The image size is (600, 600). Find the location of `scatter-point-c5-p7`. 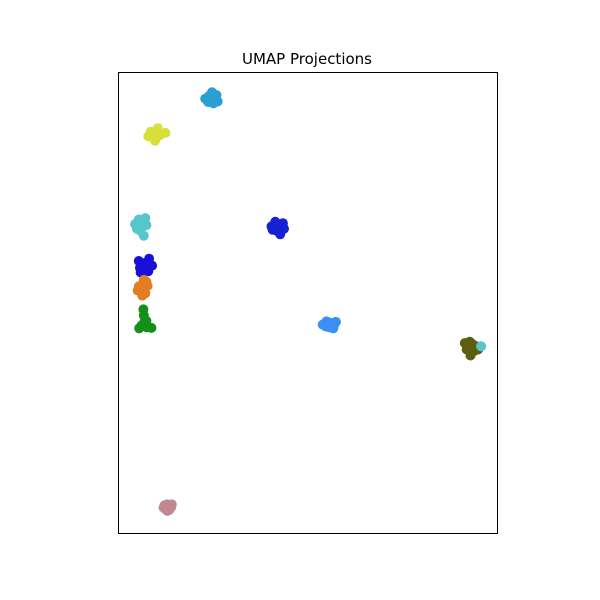

scatter-point-c5-p7 is located at coordinates (142, 295).